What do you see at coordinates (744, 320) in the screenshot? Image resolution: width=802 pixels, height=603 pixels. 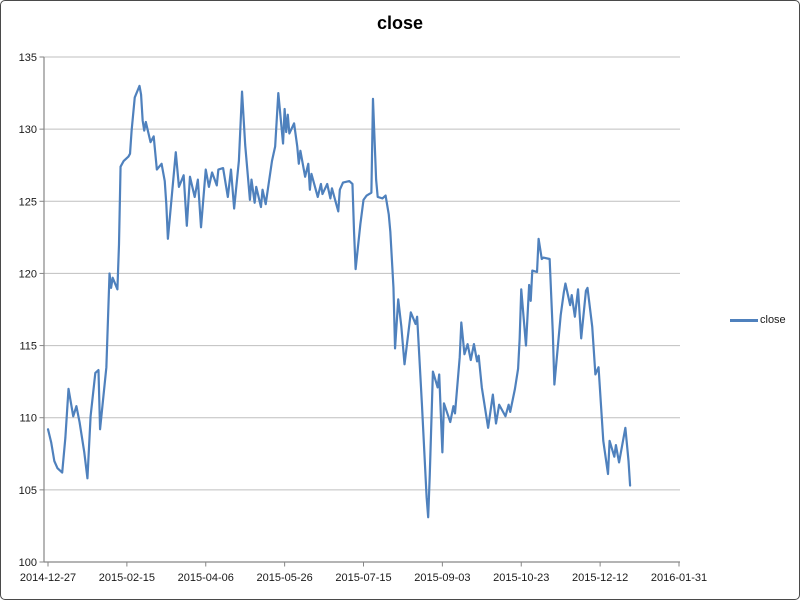 I see `legend-line-swatch` at bounding box center [744, 320].